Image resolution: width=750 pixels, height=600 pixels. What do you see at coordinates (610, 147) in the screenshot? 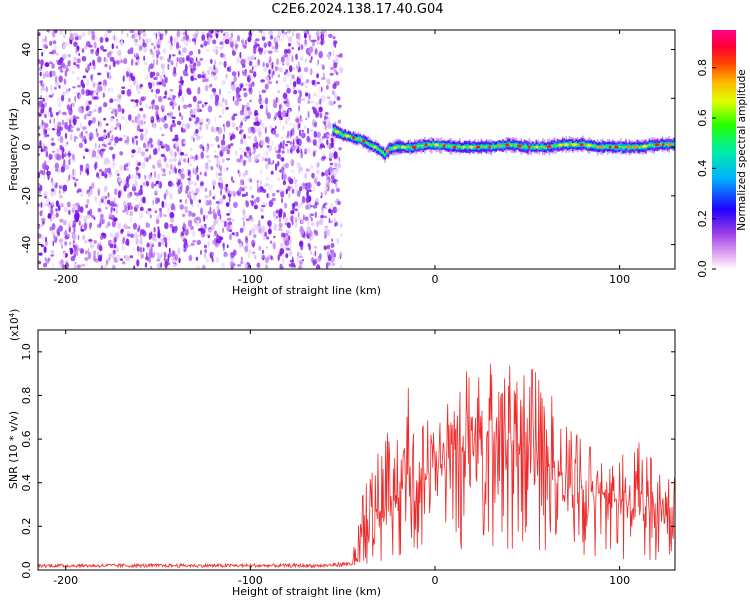
I see `ridge-peak` at bounding box center [610, 147].